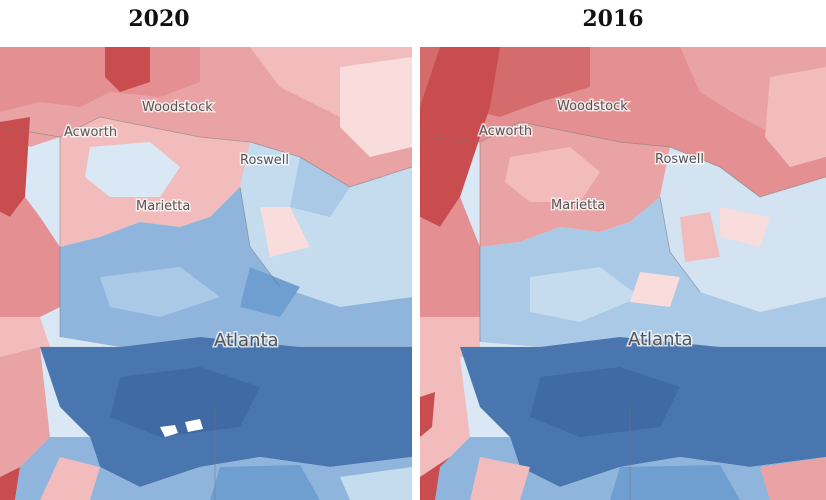  I want to click on label-acworth-2020: Acworth, so click(90, 132).